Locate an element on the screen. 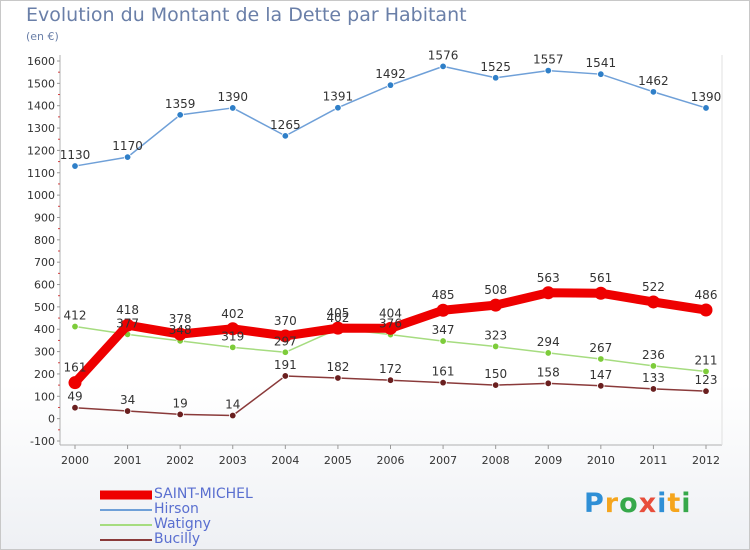  data-label-hirson: 1359 is located at coordinates (180, 104).